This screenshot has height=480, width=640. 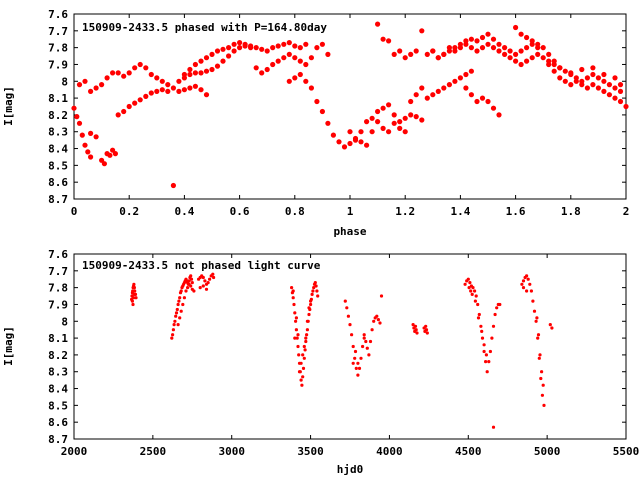 I want to click on unphased-xtick-label: 4000, so click(x=389, y=451).